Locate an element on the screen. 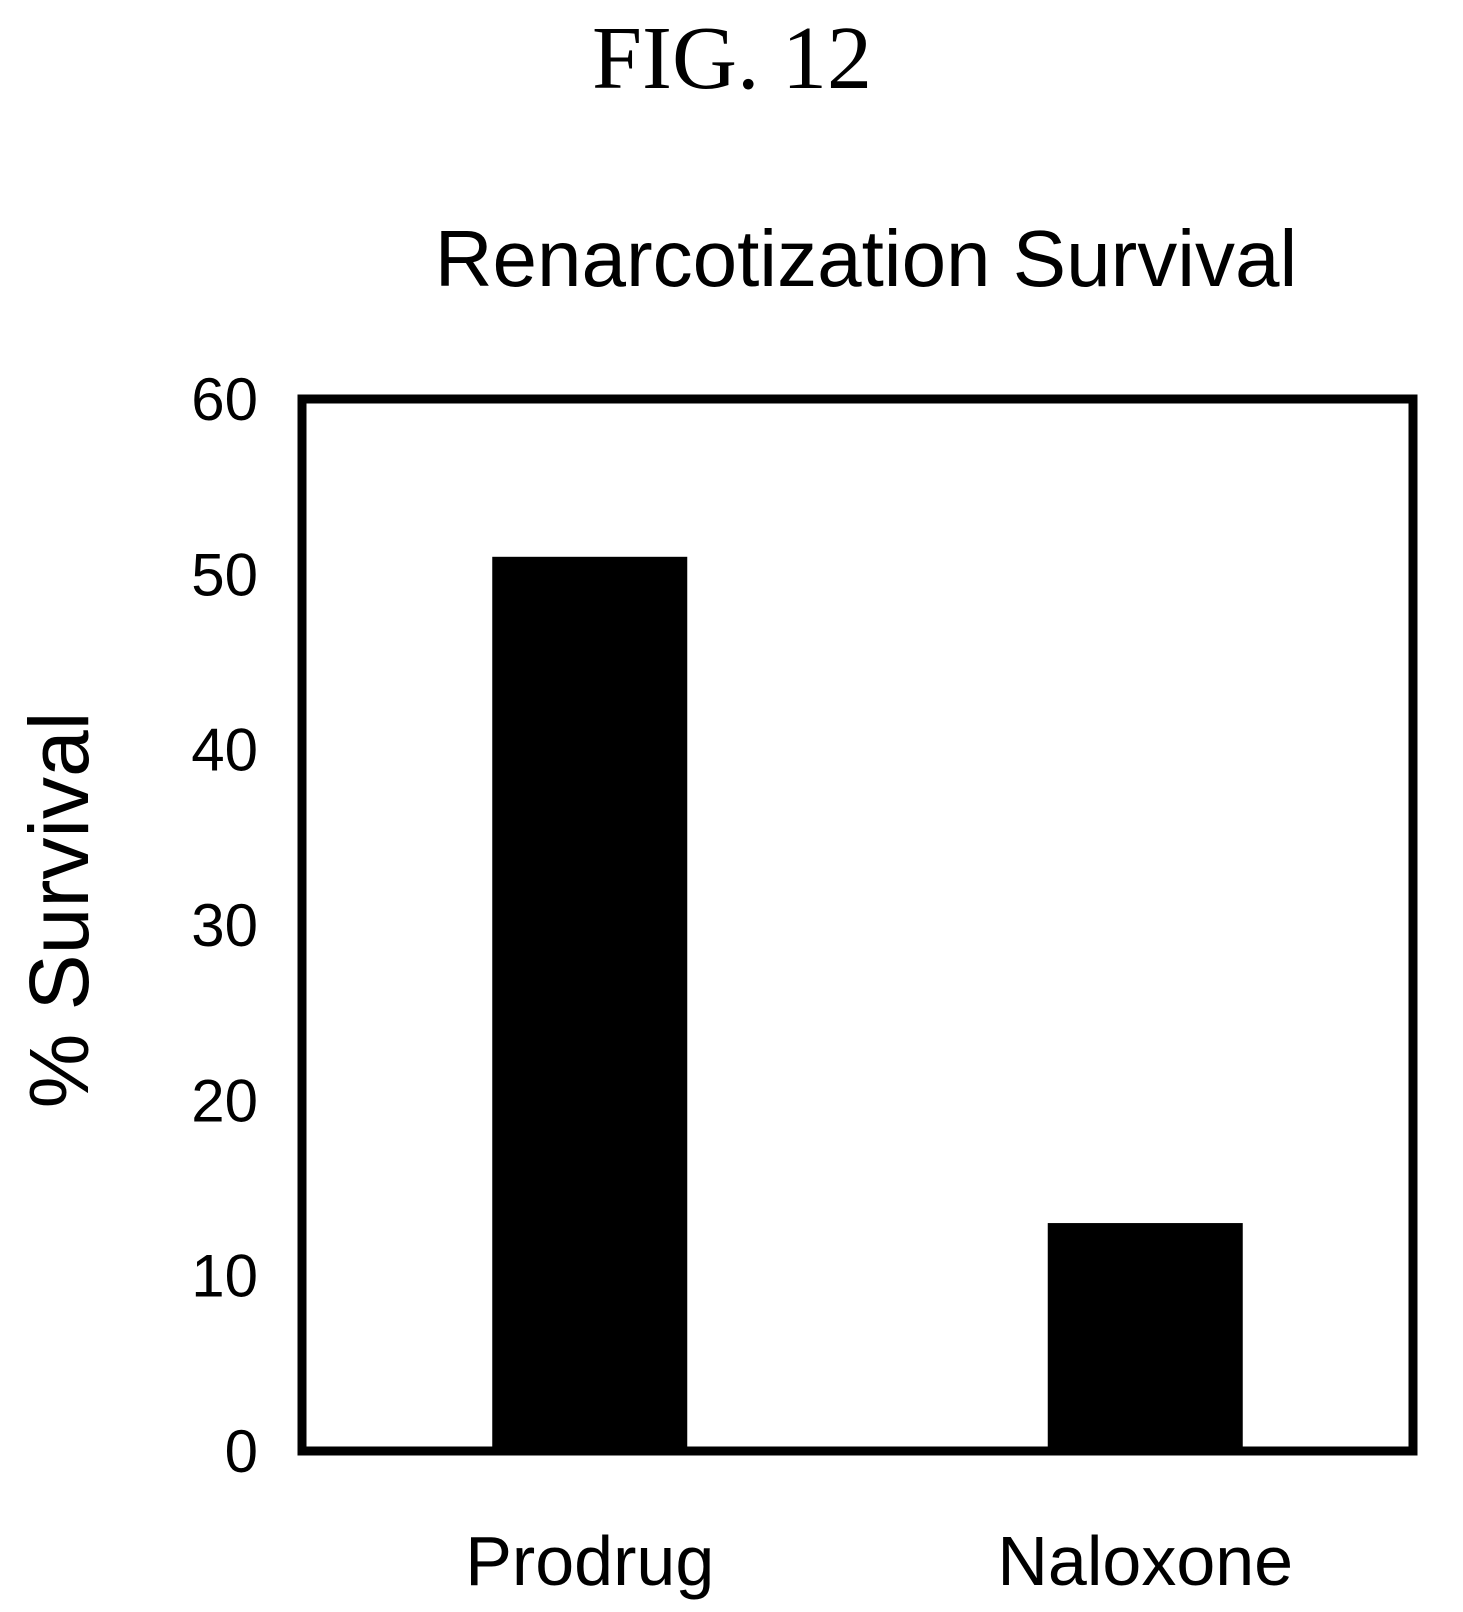  y-tick-label: 10 is located at coordinates (224, 1276).